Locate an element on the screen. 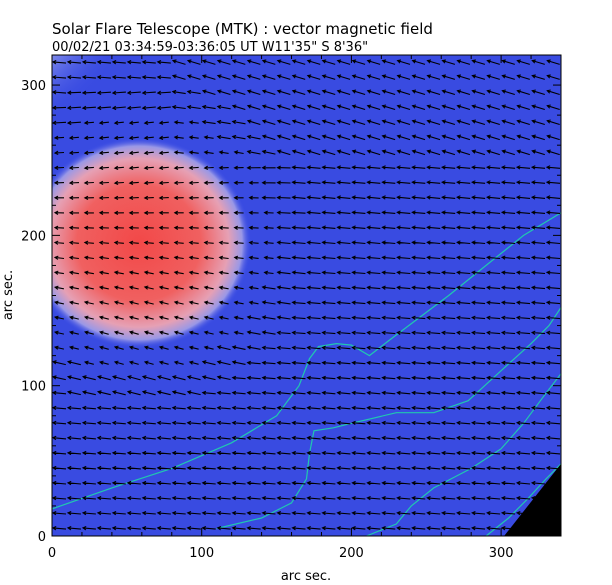 This screenshot has height=585, width=612. x-tick-label: 200 is located at coordinates (351, 553).